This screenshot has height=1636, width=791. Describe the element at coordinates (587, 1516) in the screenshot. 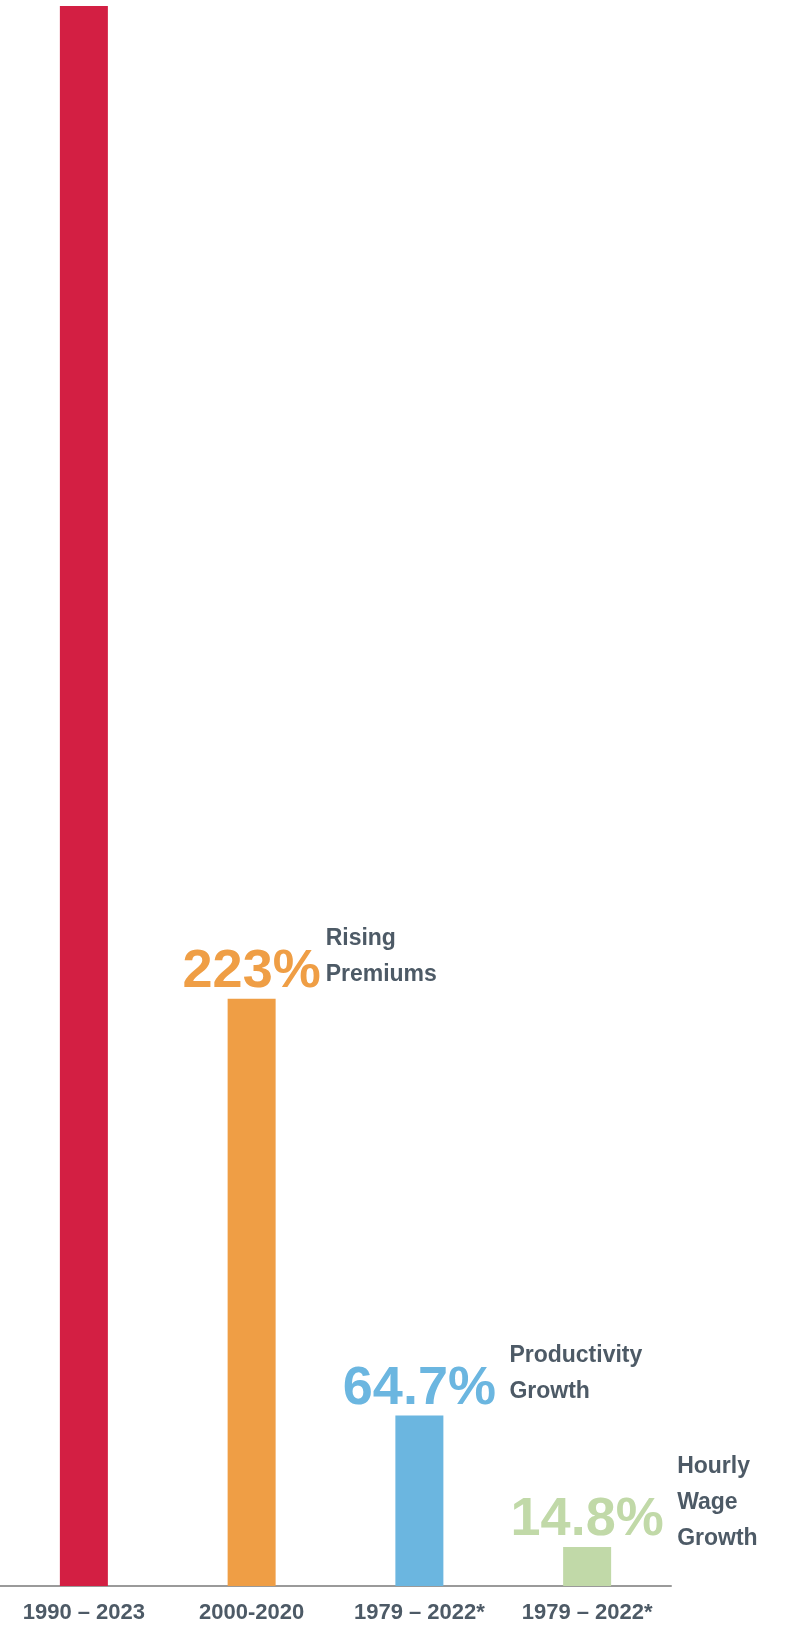

I see `data-label: 14.8%` at that location.